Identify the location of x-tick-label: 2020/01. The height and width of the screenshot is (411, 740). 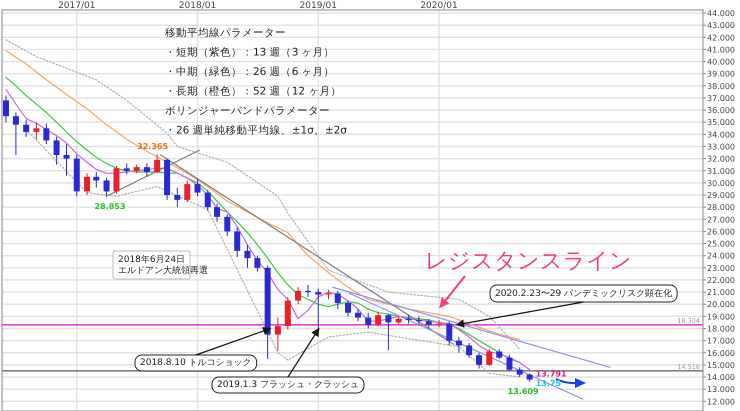
(439, 6).